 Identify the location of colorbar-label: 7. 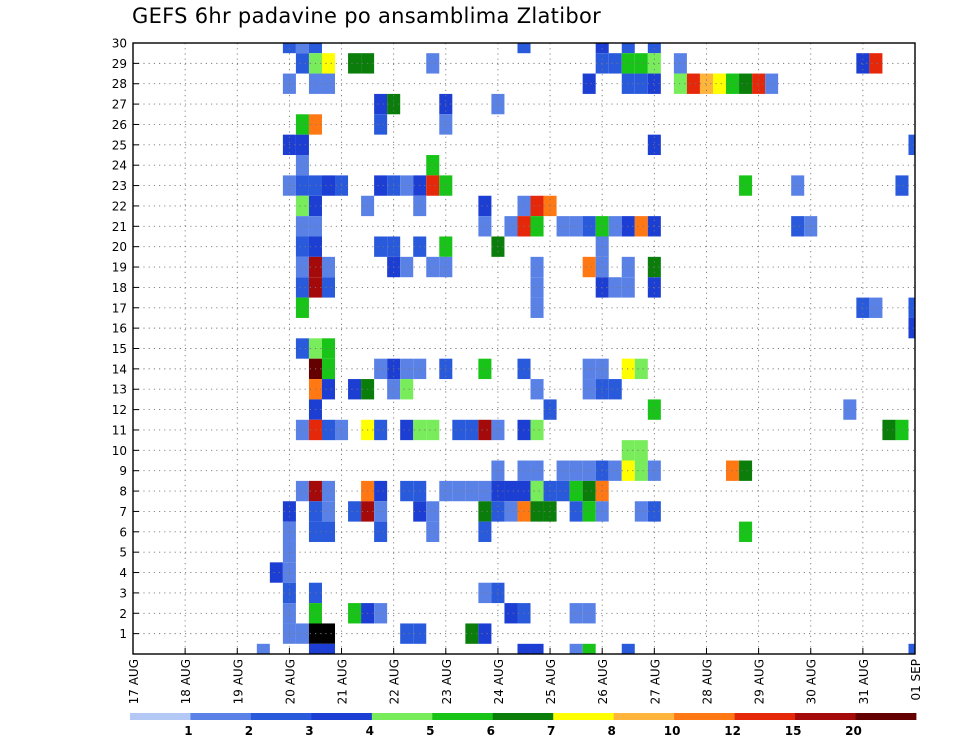
(551, 731).